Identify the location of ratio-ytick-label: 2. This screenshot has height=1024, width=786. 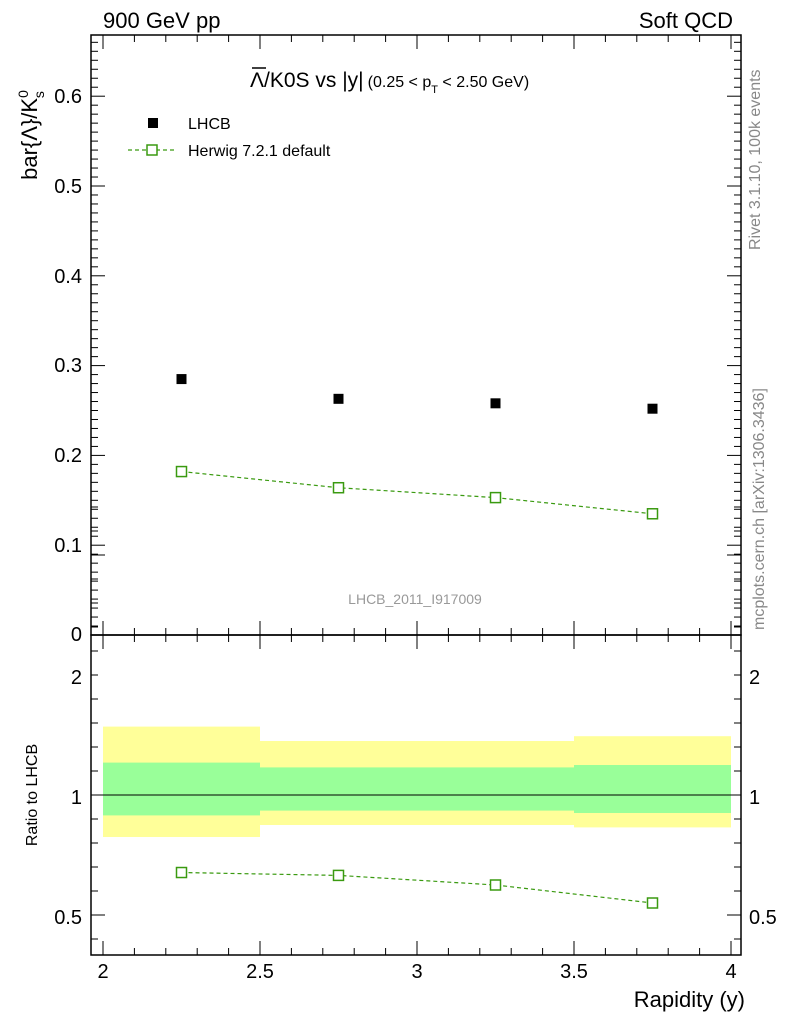
(76, 678).